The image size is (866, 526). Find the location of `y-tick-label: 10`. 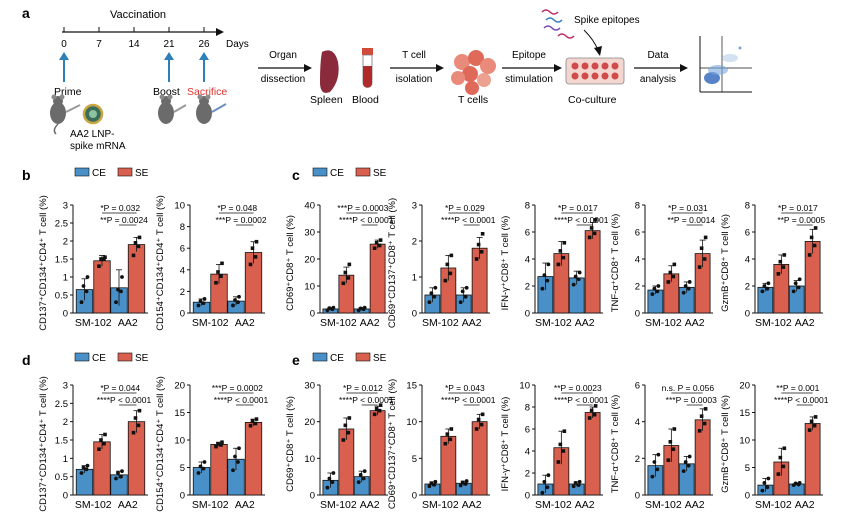

y-tick-label: 10 is located at coordinates (179, 206).